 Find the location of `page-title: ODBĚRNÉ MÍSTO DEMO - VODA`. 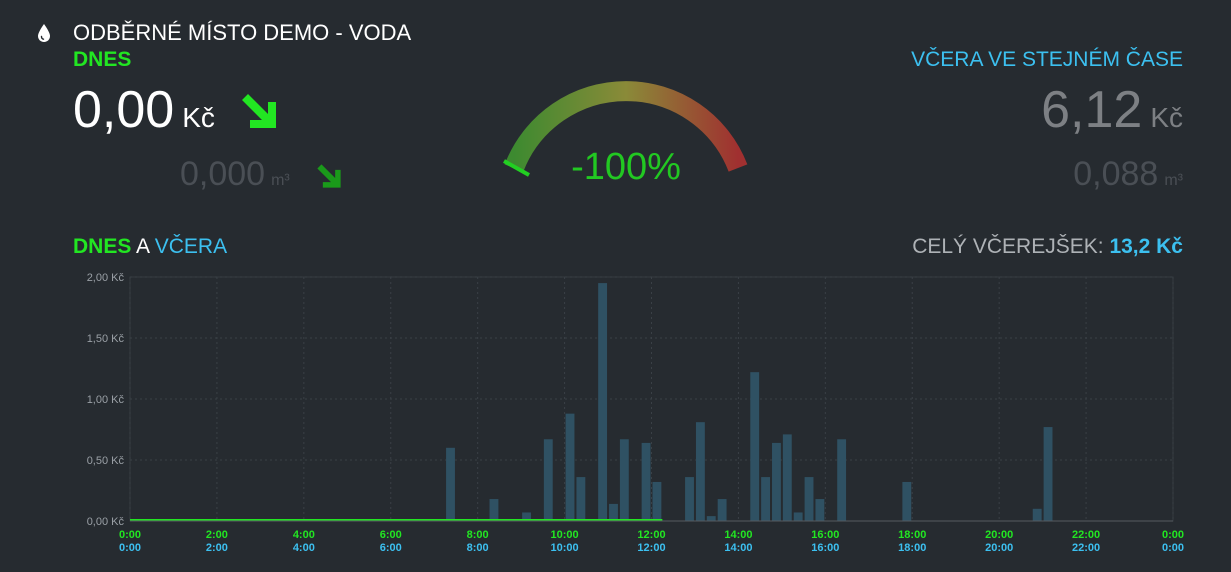

page-title: ODBĚRNÉ MÍSTO DEMO - VODA is located at coordinates (242, 32).